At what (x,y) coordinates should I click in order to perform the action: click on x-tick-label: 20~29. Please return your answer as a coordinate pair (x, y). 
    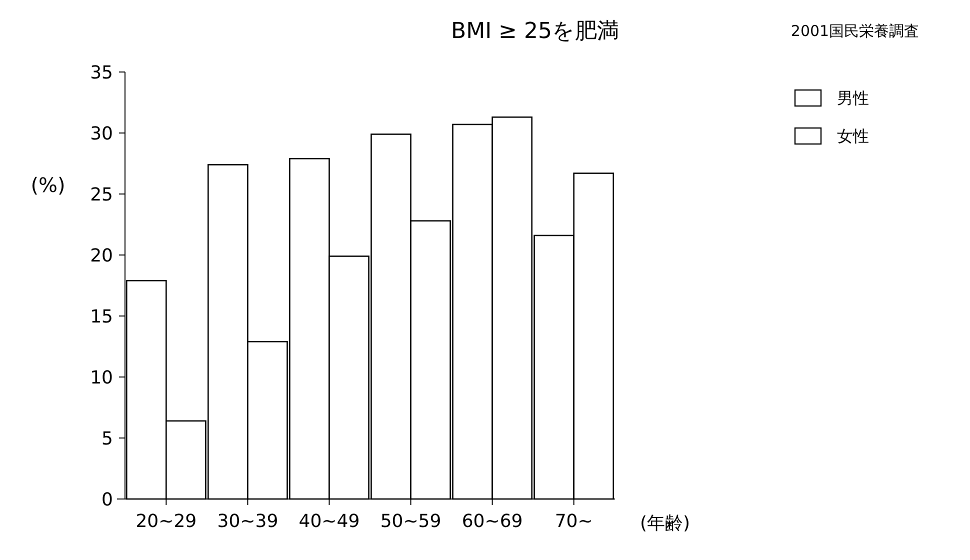
    Looking at the image, I should click on (166, 521).